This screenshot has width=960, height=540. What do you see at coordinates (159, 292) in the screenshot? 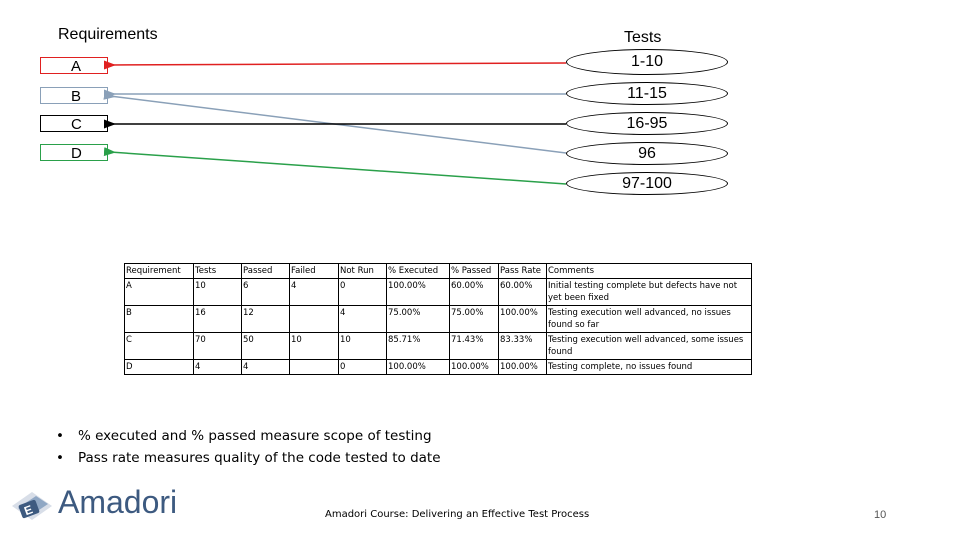
I see `table-cell: A` at bounding box center [159, 292].